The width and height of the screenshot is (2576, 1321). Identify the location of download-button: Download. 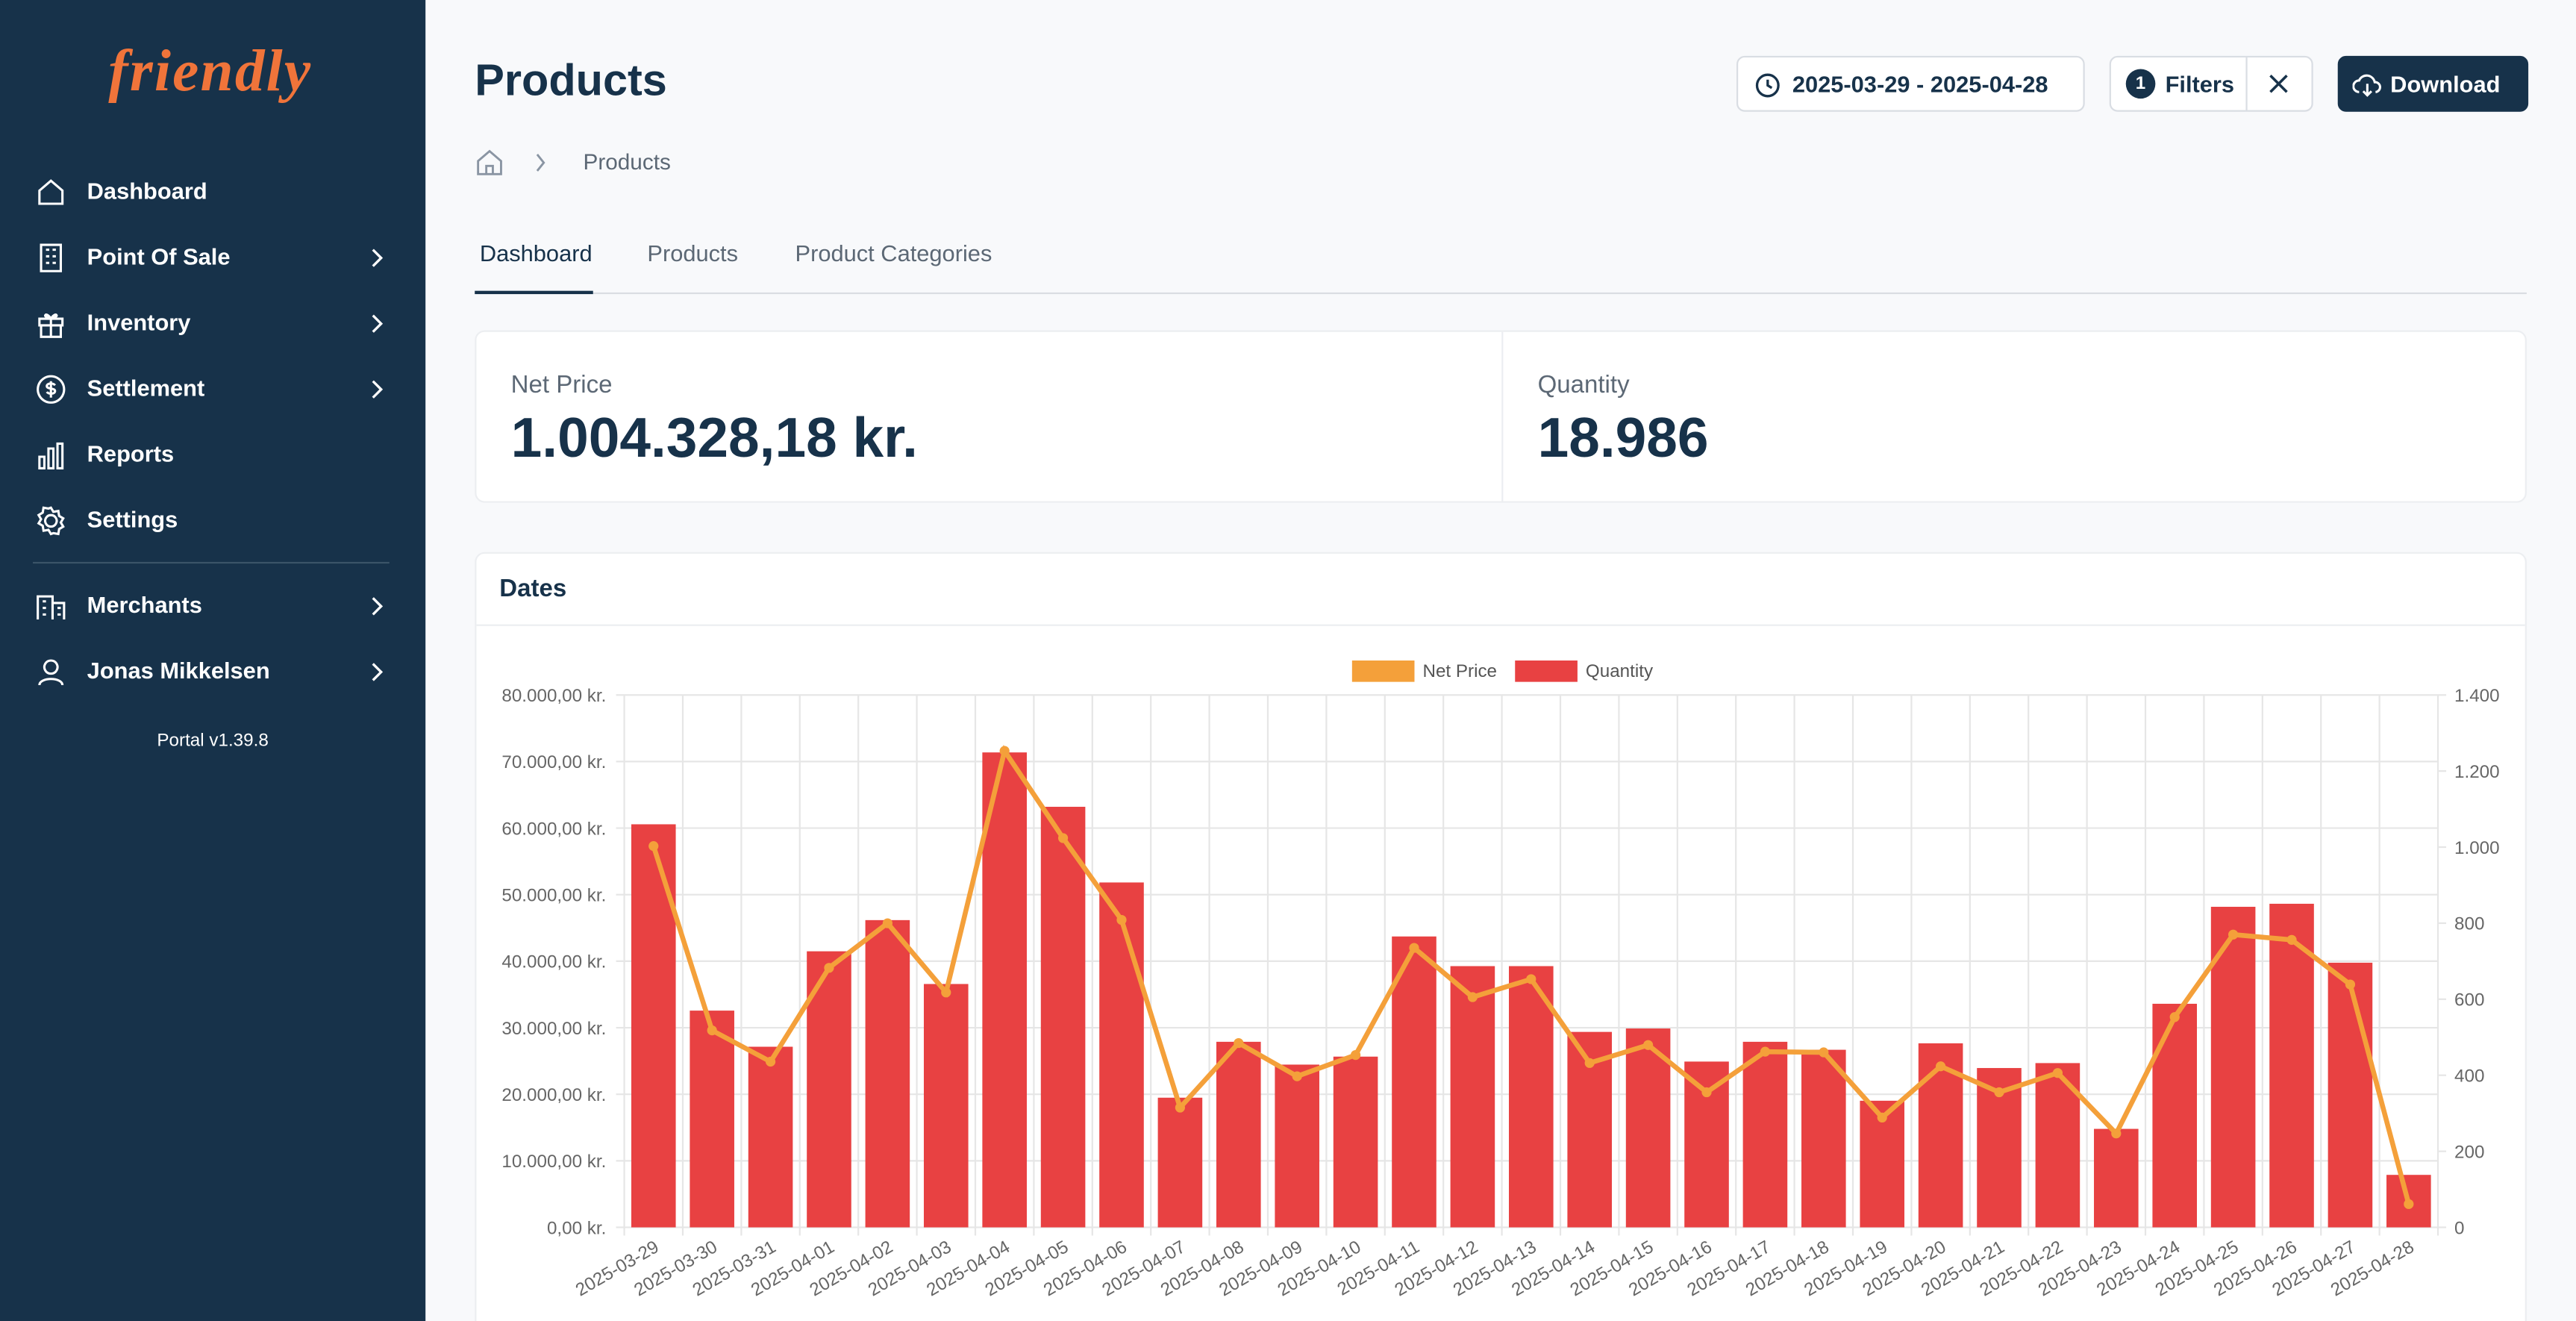
(2433, 83).